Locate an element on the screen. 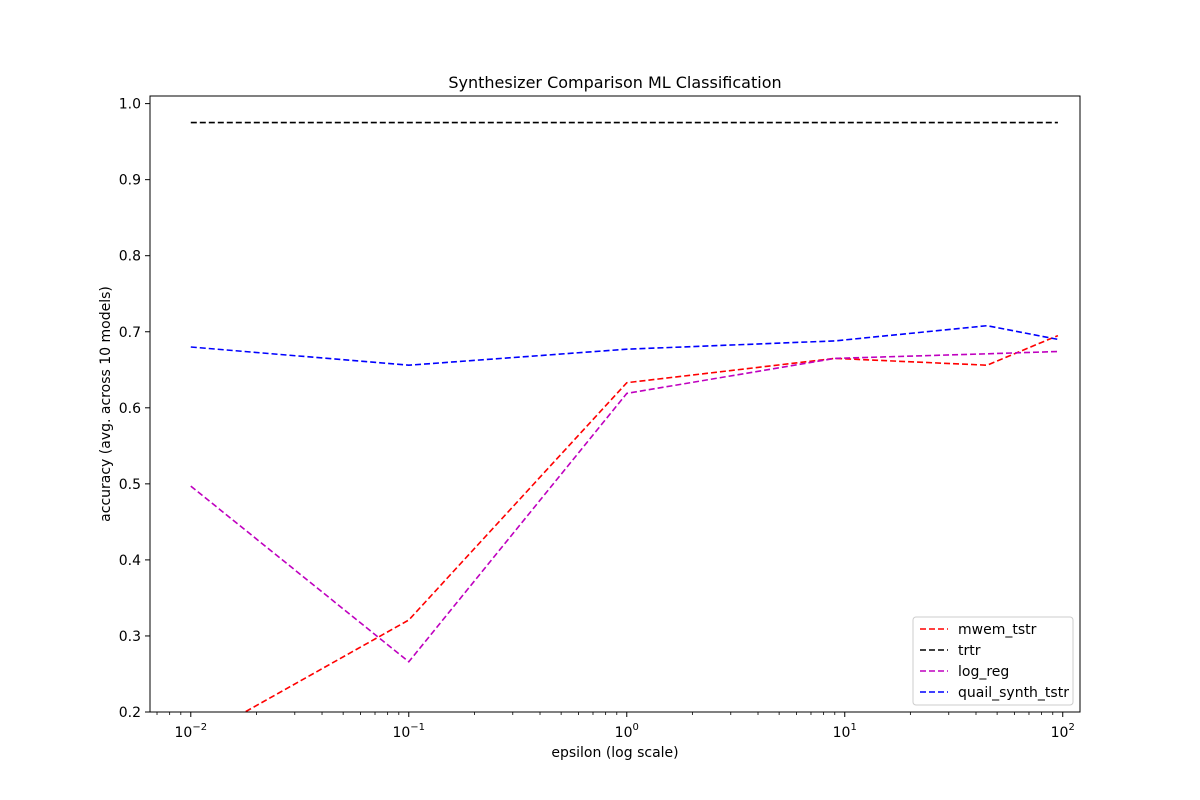 This screenshot has height=800, width=1200. y-axis-ticks: 0.2 0.3 0.4 0.5 0.6 0.7 0.8 0.9 1.0 is located at coordinates (134, 409).